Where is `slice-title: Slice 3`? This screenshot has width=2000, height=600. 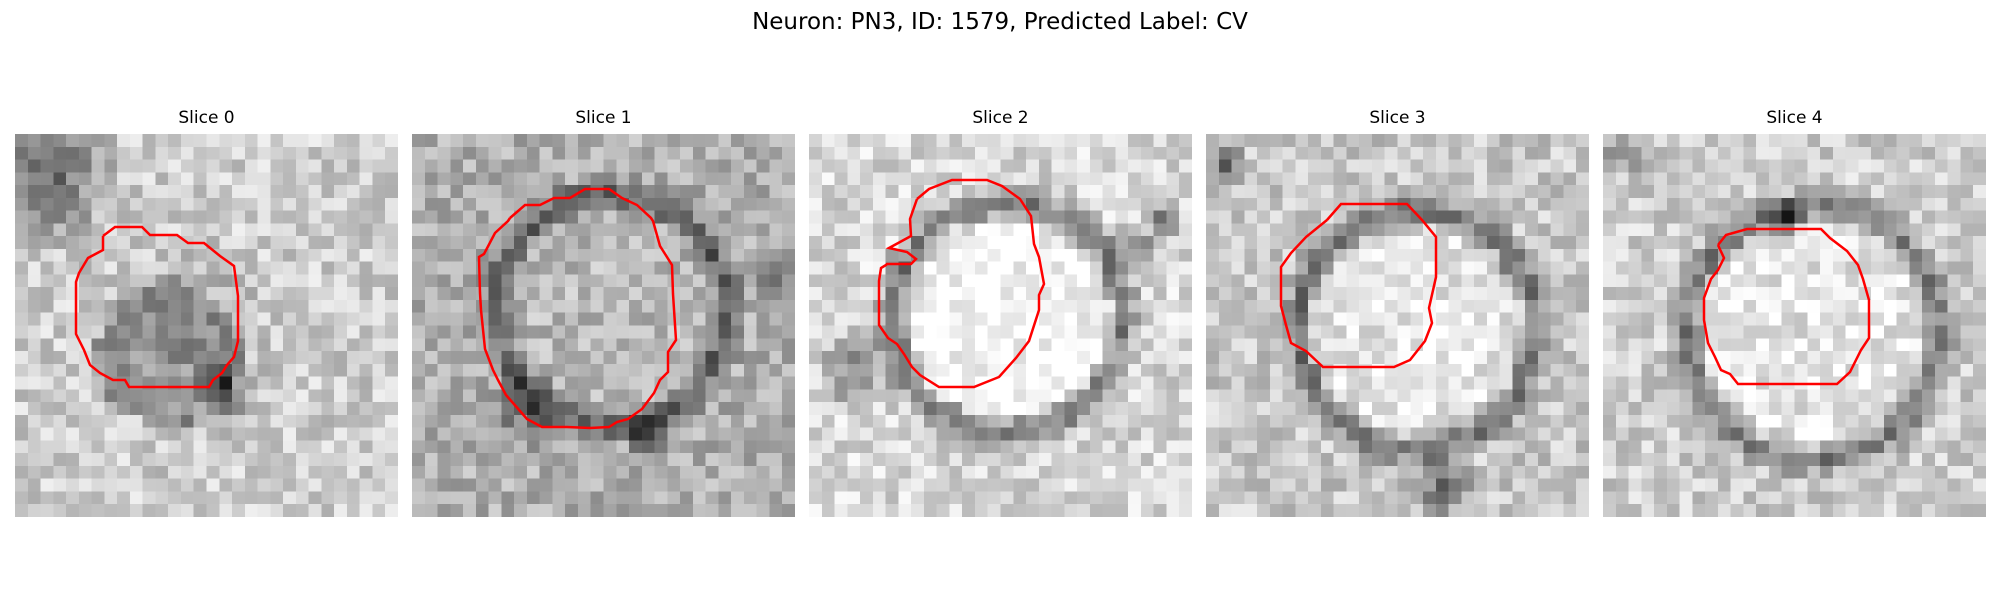
slice-title: Slice 3 is located at coordinates (1397, 118).